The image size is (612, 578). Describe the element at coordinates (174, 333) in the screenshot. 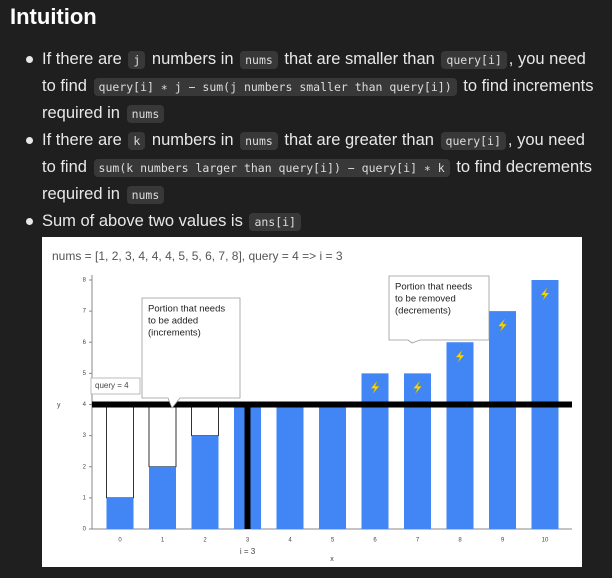

I see `callout-text: (increments)` at that location.